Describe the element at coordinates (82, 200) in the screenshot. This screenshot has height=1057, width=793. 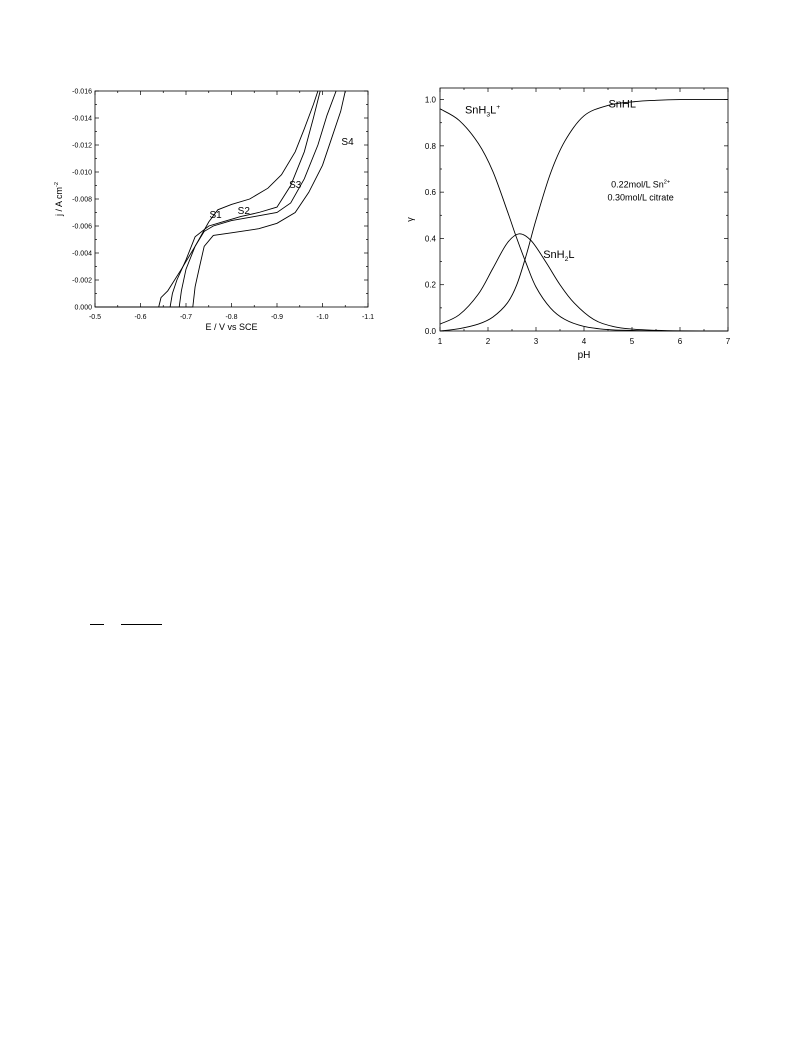
I see `y-tick-label: -0.008` at that location.